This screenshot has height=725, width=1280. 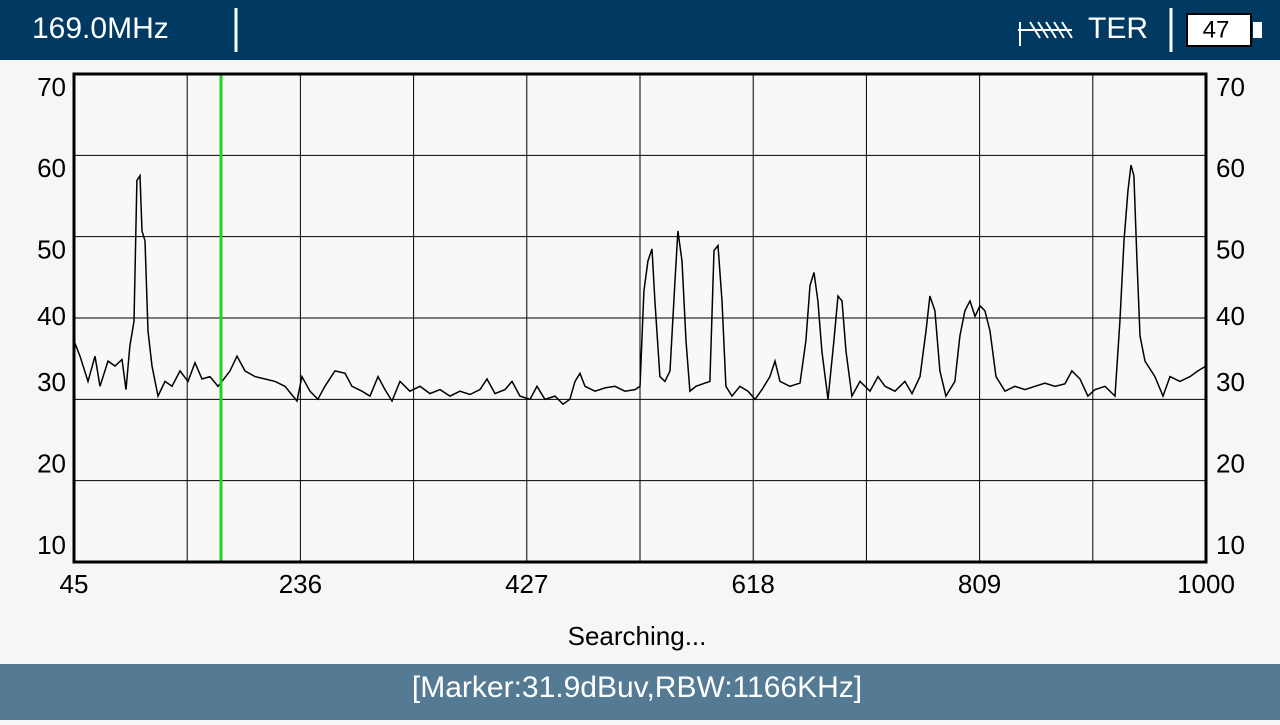 I want to click on x-tick-label: 45, so click(x=74, y=584).